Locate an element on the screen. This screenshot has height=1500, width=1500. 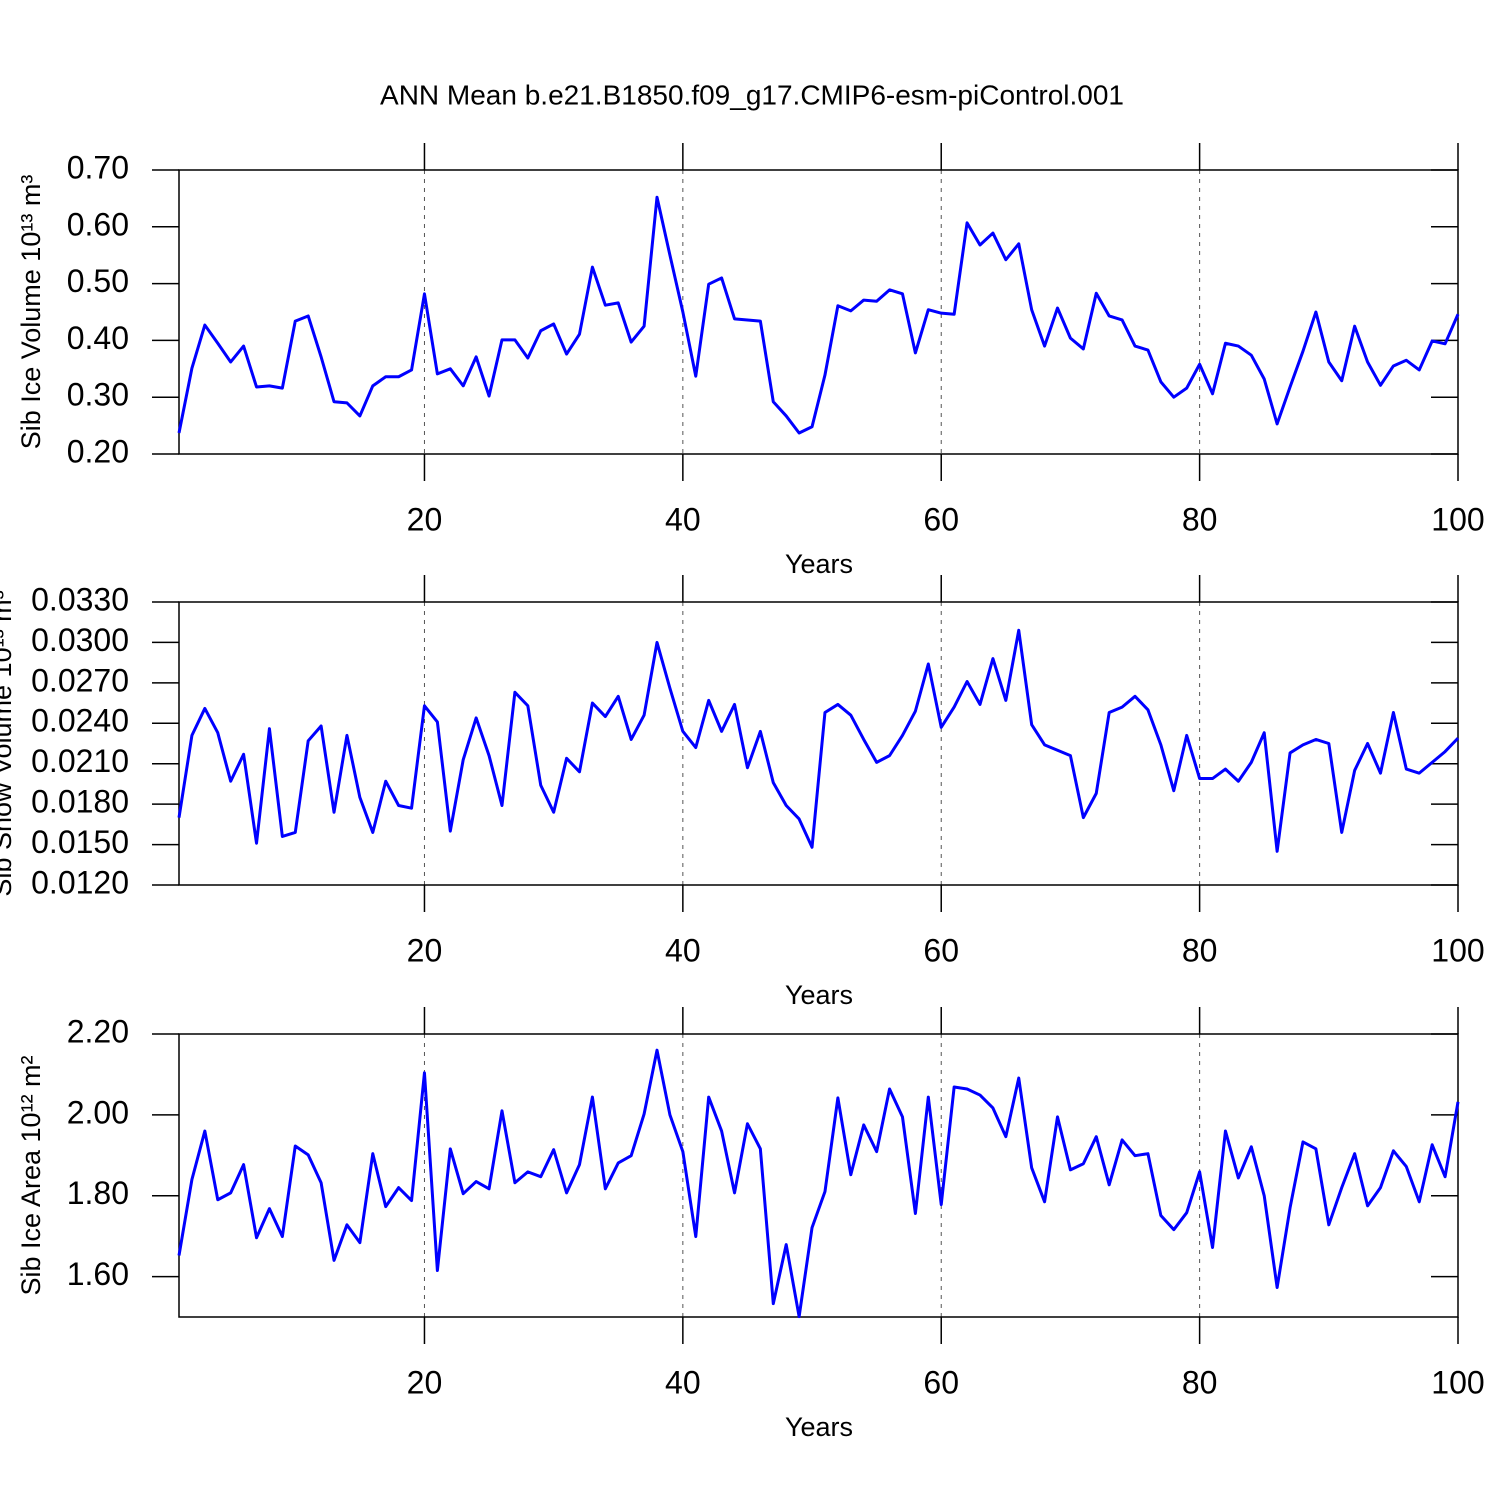
y-tick-label: 2.20 is located at coordinates (98, 1031).